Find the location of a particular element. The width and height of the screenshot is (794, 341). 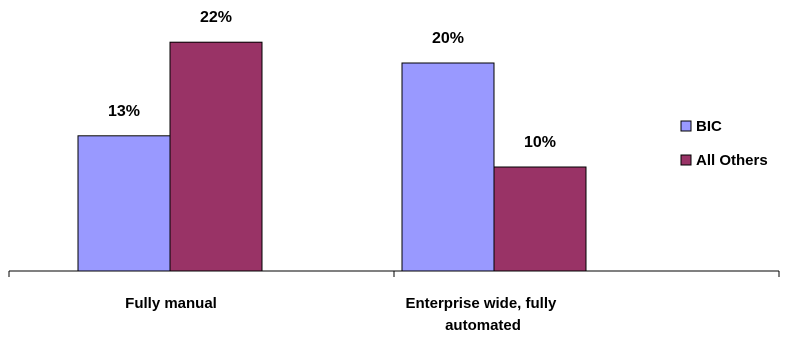

data-label-bic: 13% is located at coordinates (124, 111).